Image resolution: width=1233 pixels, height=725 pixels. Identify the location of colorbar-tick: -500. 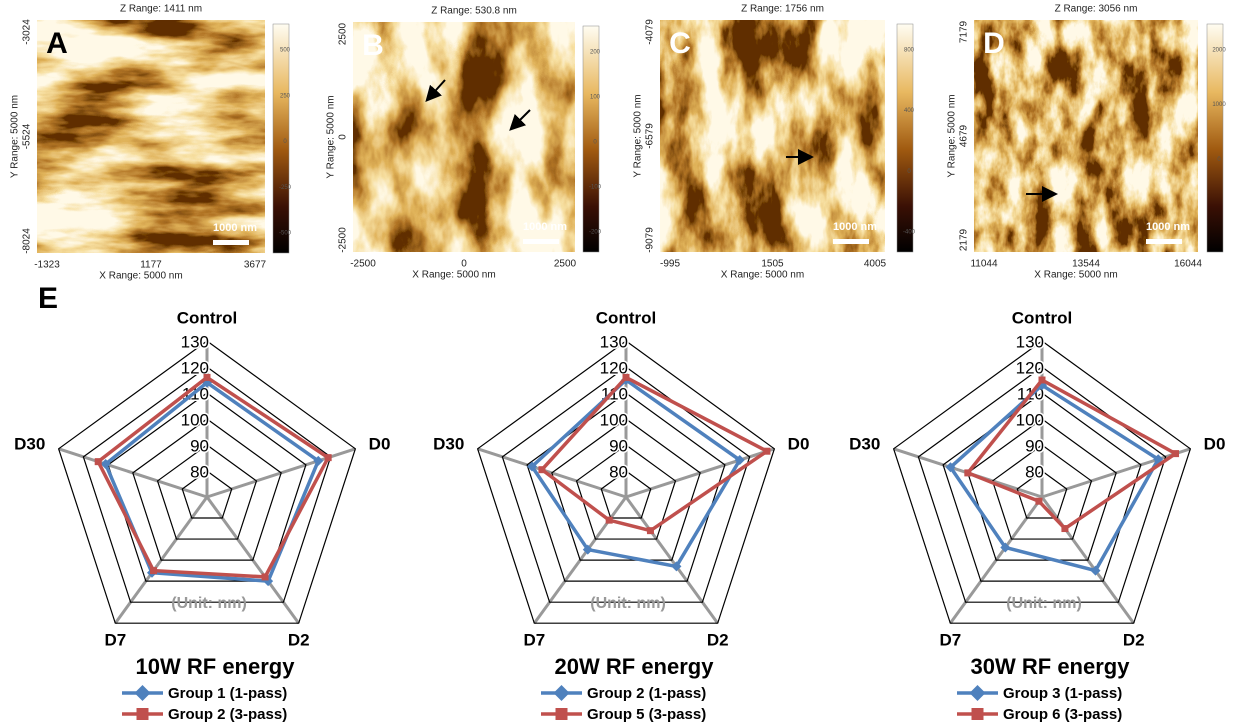
(285, 234).